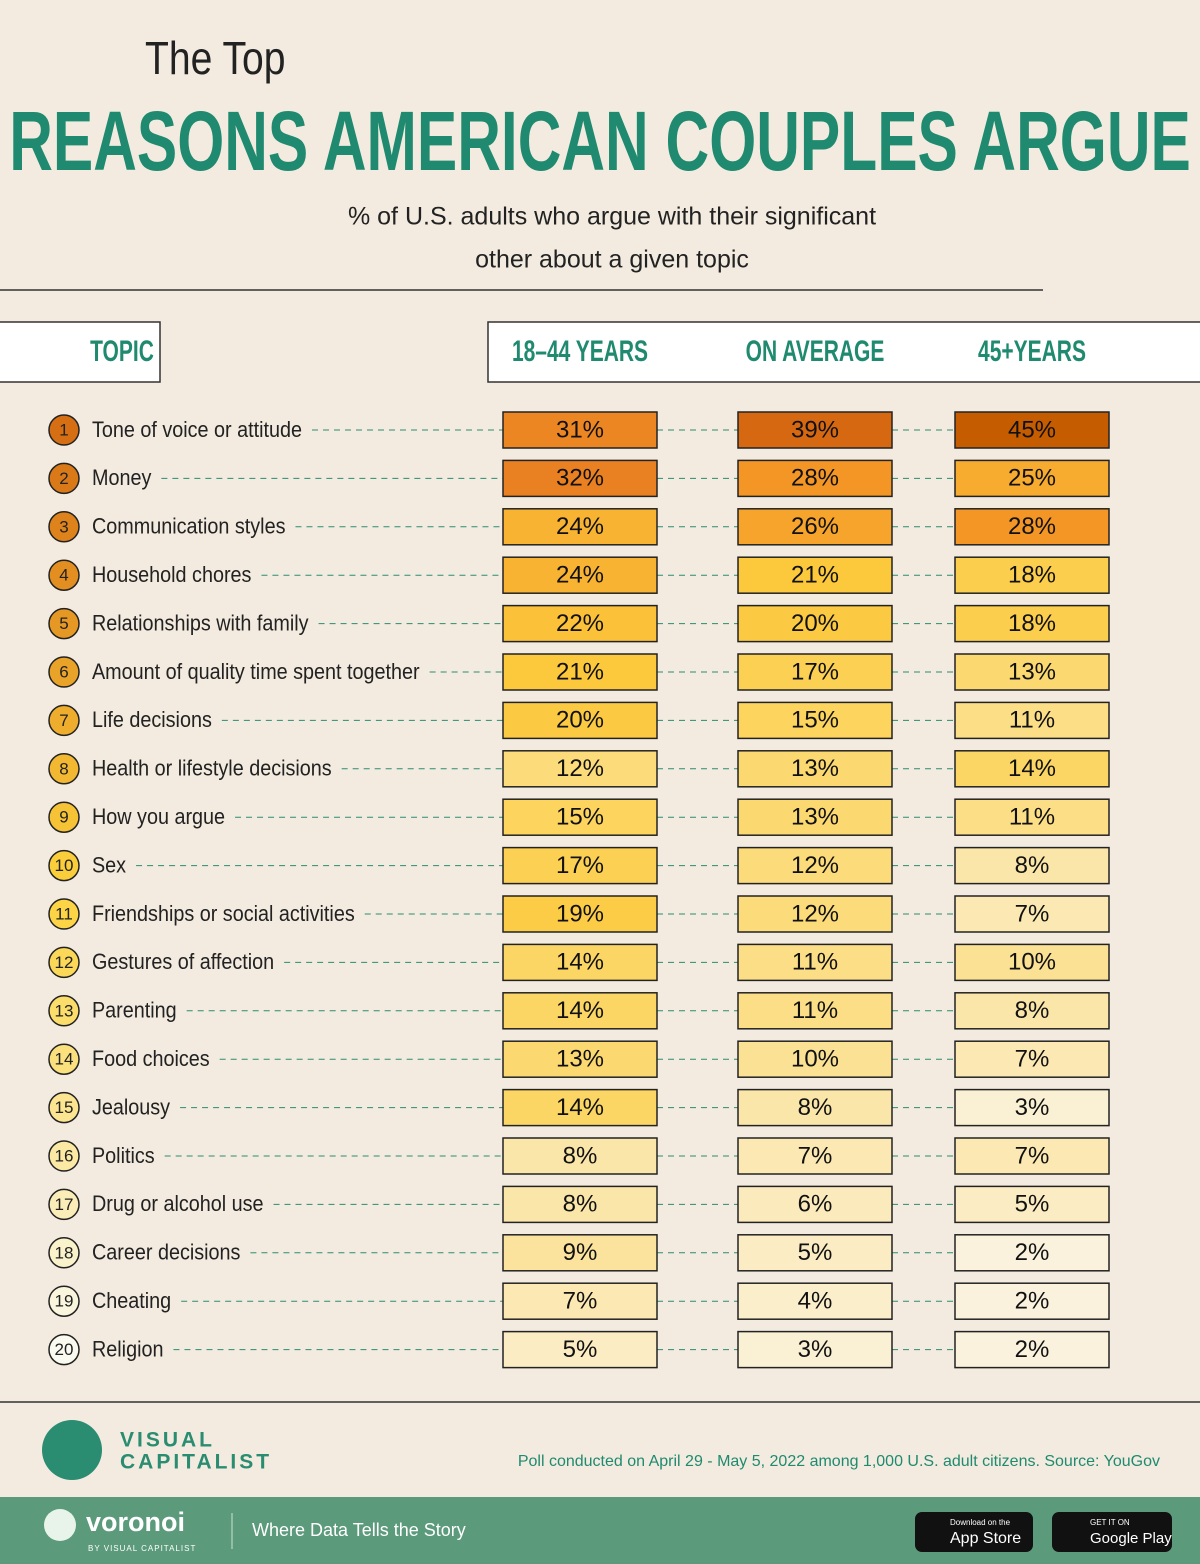 The image size is (1200, 1564). Describe the element at coordinates (122, 351) in the screenshot. I see `column-header: TOPIC` at that location.